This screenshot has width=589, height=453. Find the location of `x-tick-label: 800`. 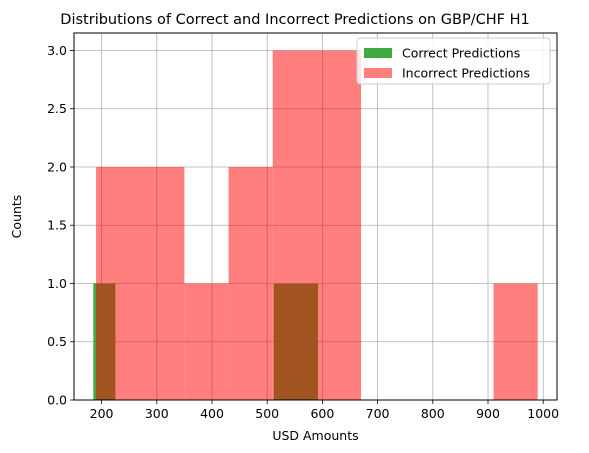

x-tick-label: 800 is located at coordinates (433, 413).